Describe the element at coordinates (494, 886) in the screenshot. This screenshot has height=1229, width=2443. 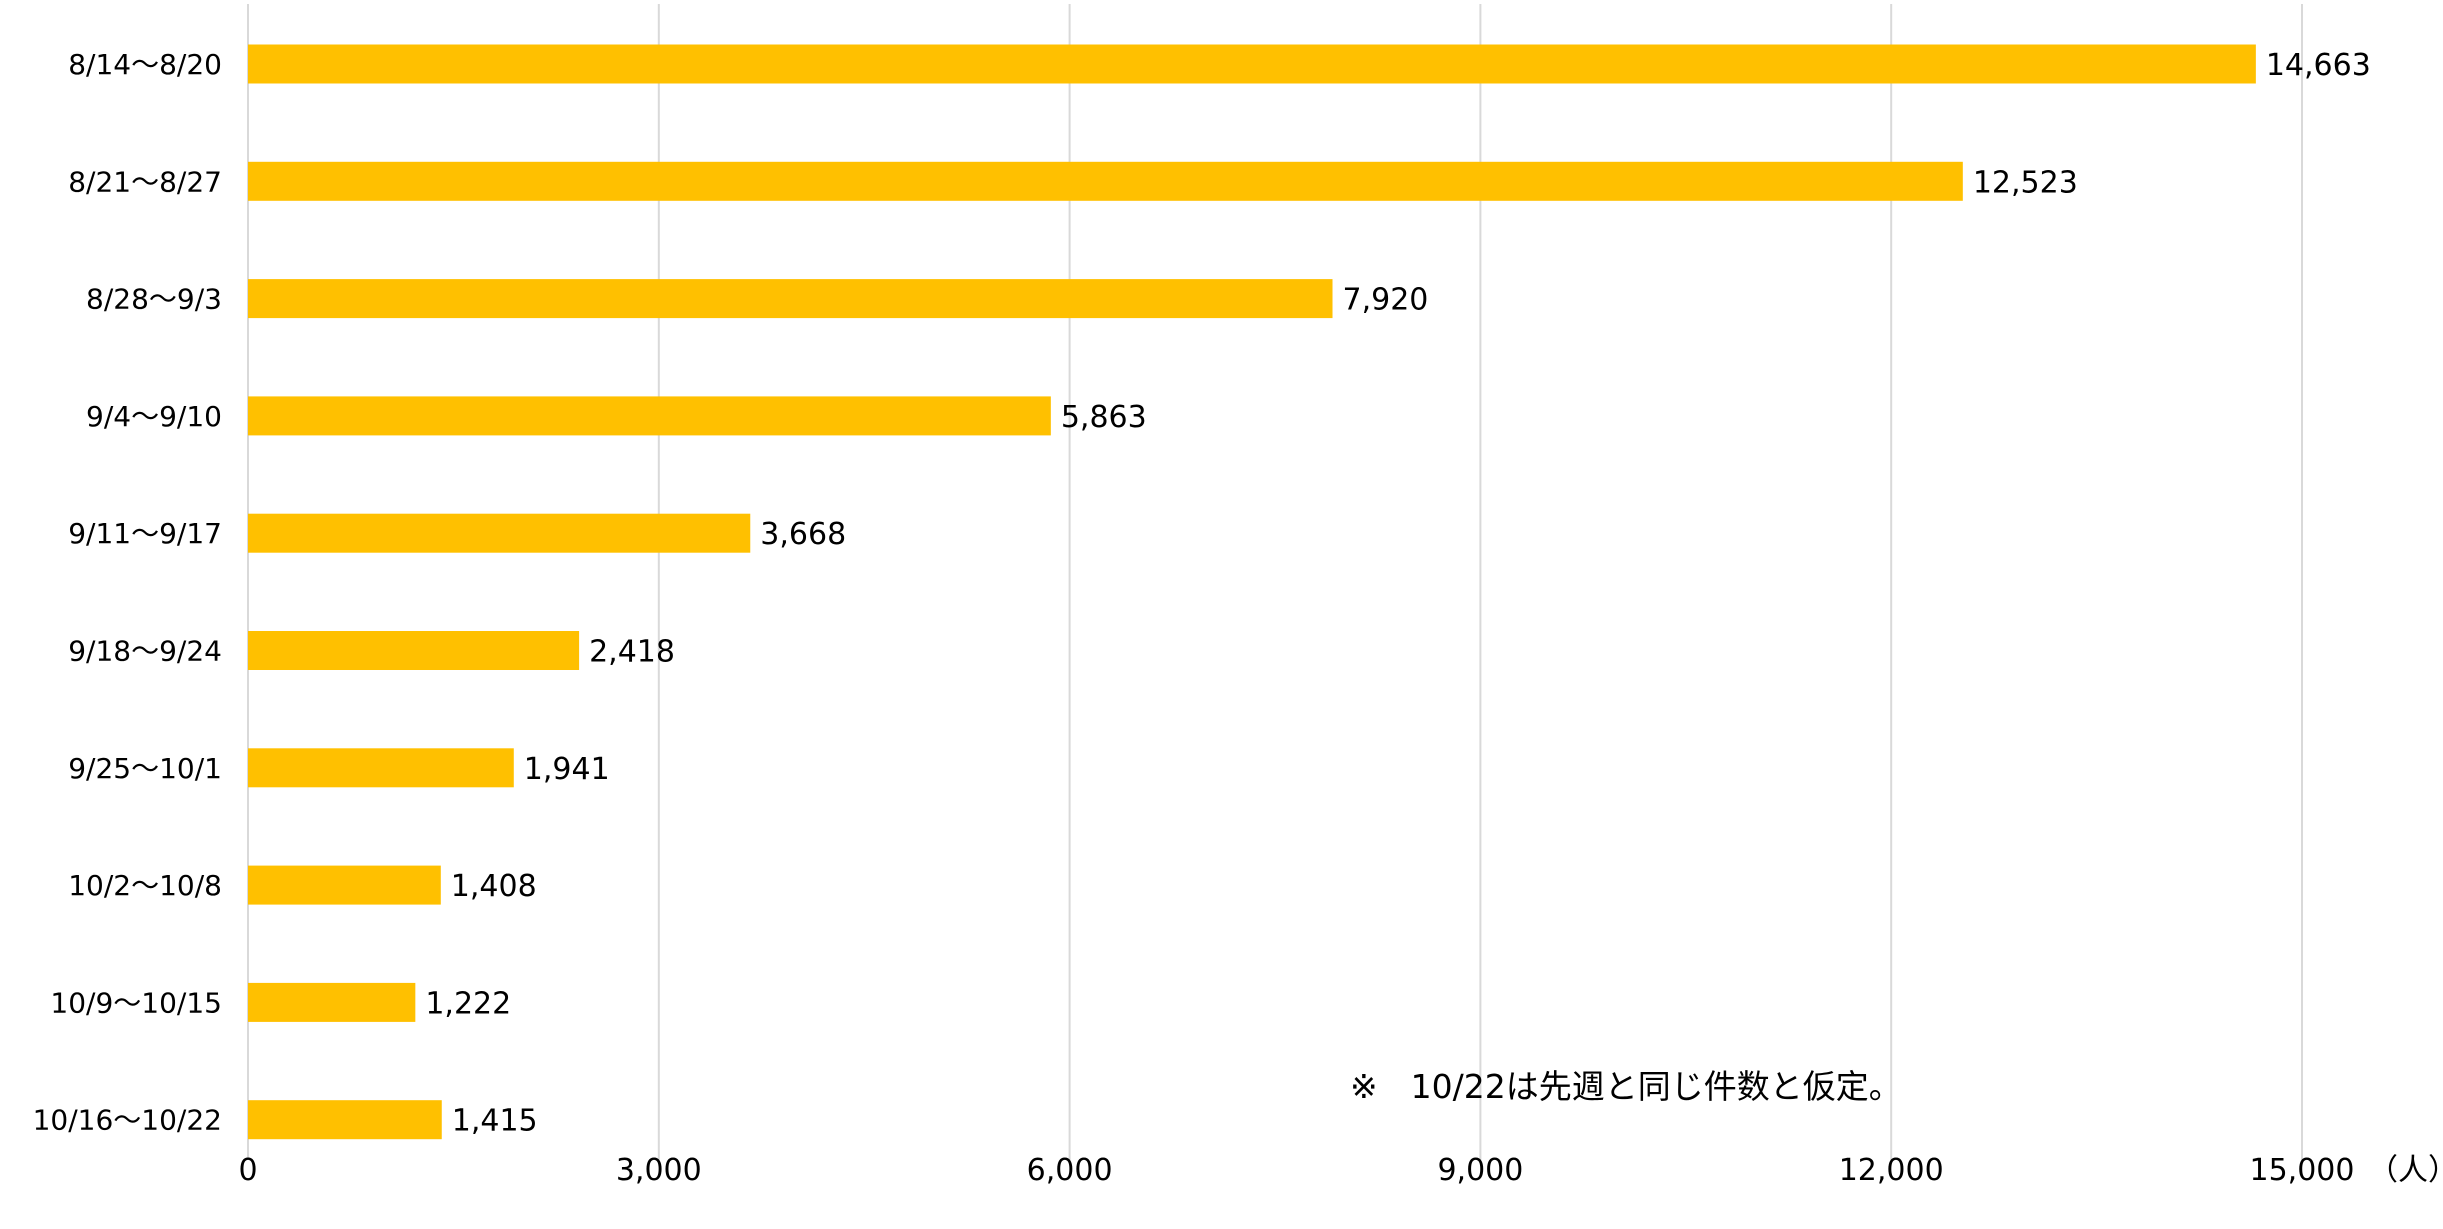
I see `data-label: 1,408` at that location.